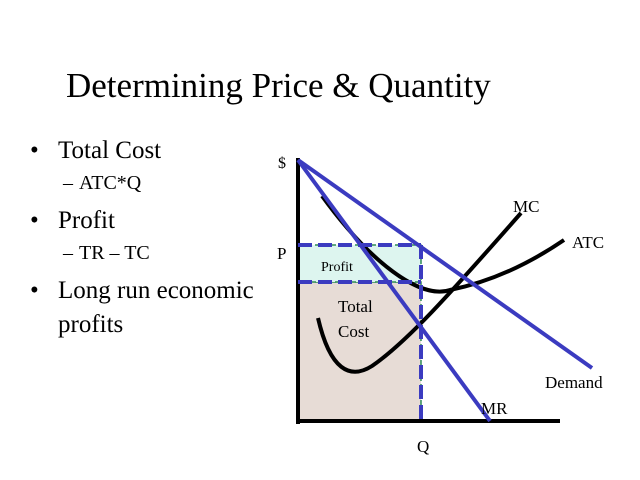 This screenshot has height=480, width=640. I want to click on bullet-text: Total Cost, so click(110, 150).